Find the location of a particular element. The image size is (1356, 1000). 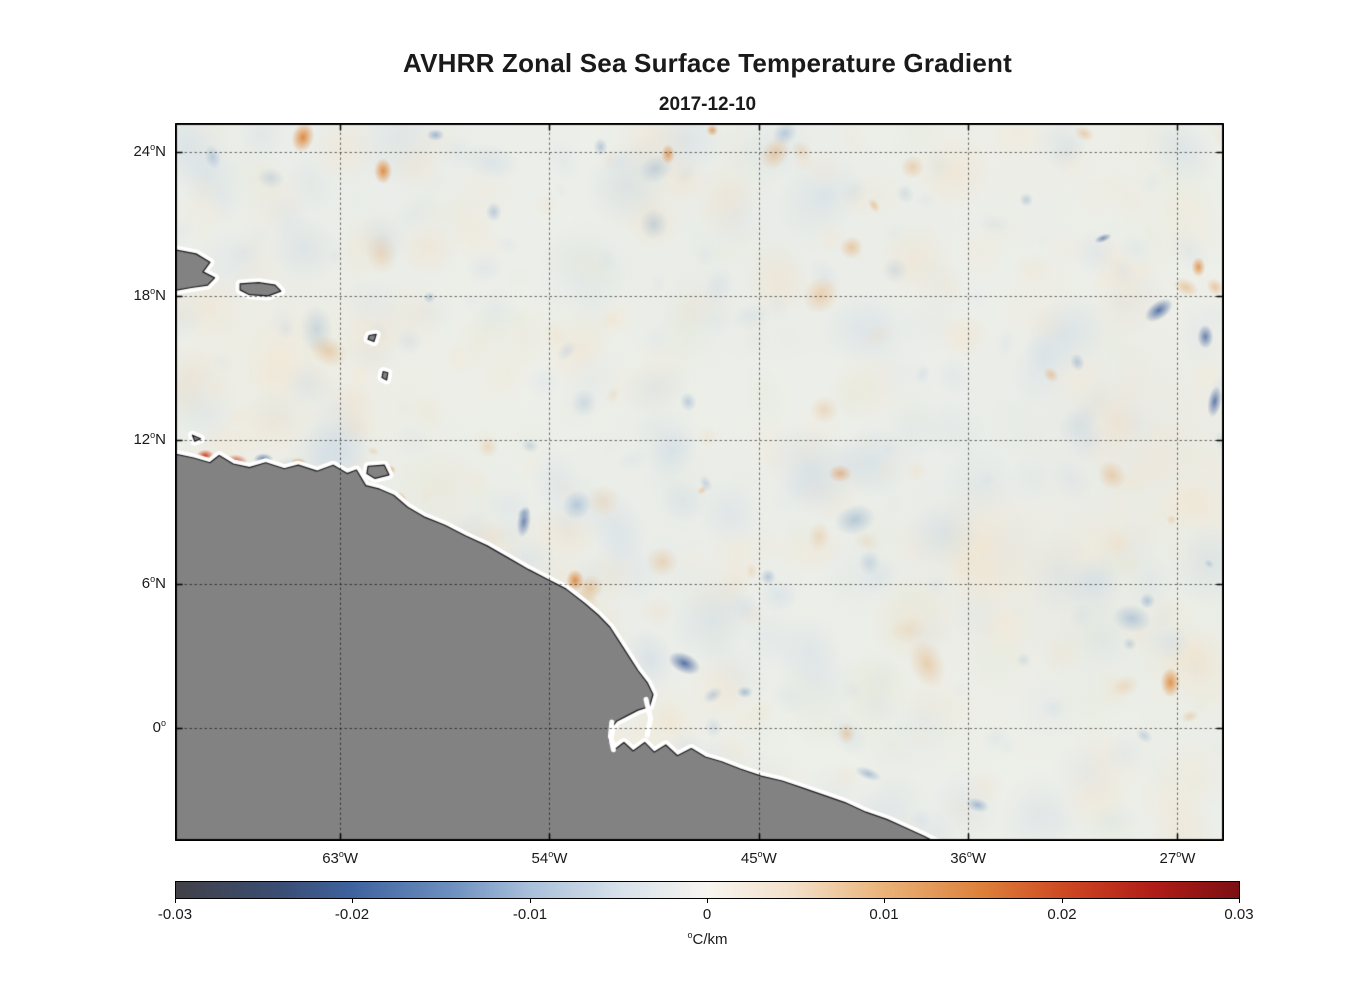

x-axis-tick-label: 54oW is located at coordinates (549, 858).